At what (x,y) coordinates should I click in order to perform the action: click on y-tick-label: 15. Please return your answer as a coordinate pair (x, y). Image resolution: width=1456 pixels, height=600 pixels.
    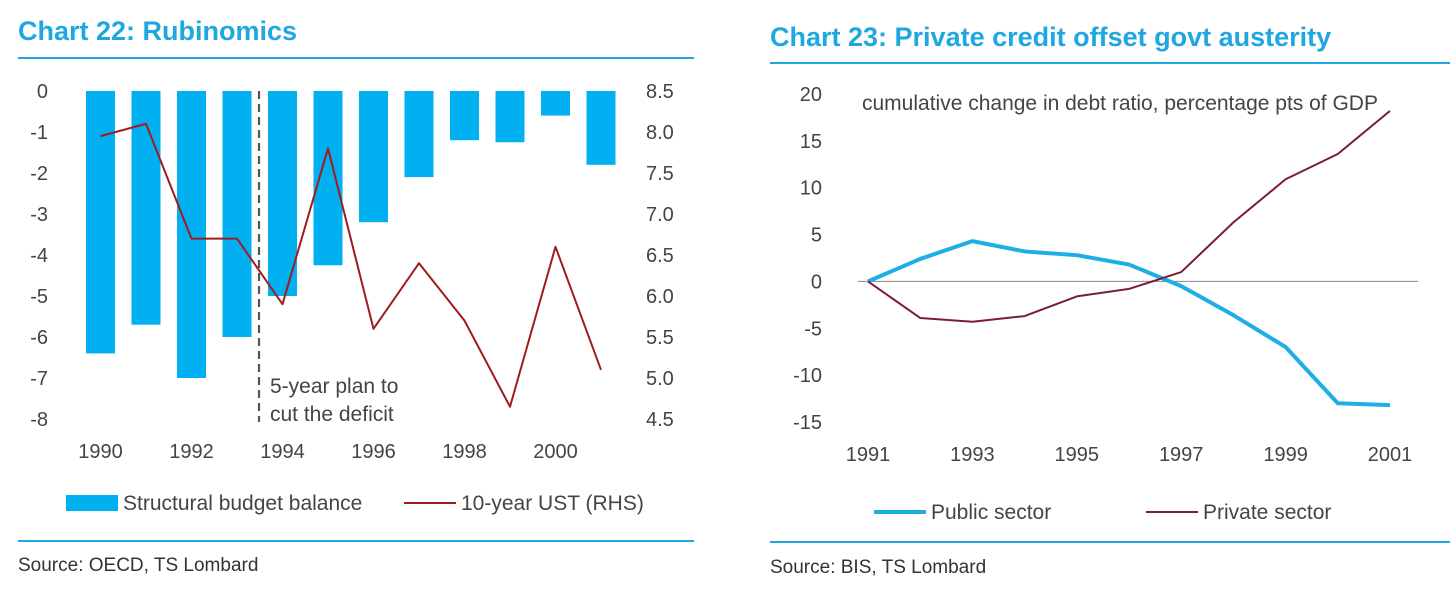
    Looking at the image, I should click on (811, 142).